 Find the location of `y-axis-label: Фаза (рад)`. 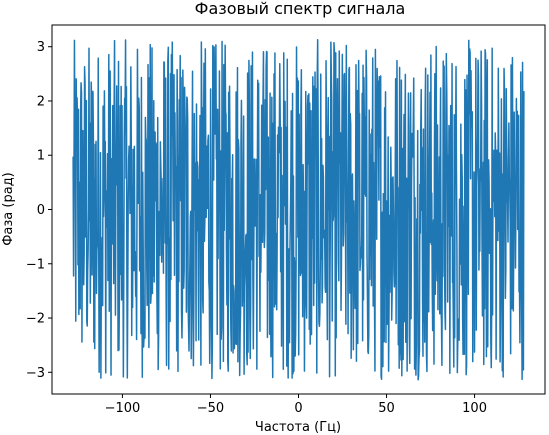

y-axis-label: Фаза (рад) is located at coordinates (8, 209).